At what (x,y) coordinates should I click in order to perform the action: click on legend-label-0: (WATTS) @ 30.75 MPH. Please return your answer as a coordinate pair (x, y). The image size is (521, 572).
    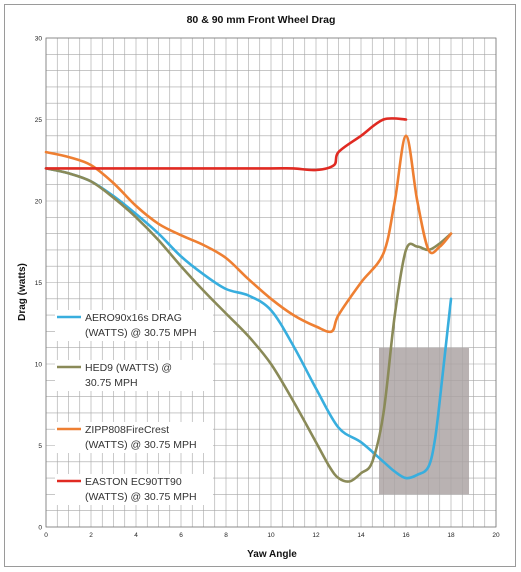
    Looking at the image, I should click on (141, 333).